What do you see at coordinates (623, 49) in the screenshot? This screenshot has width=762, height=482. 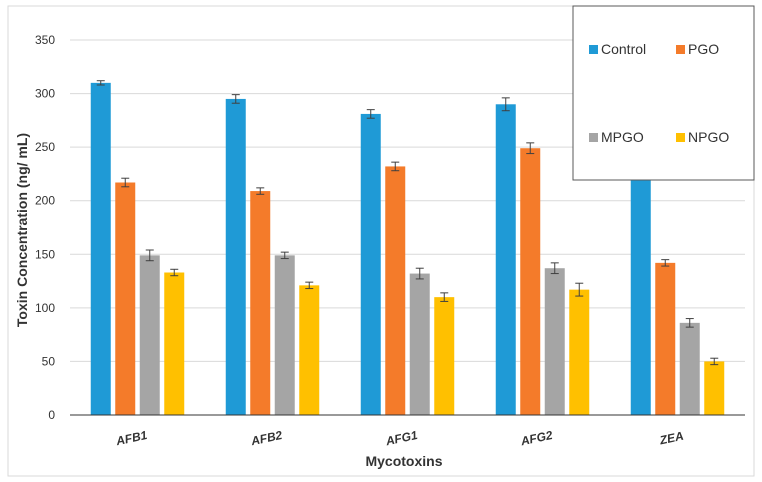 I see `legend-label-control: Control` at bounding box center [623, 49].